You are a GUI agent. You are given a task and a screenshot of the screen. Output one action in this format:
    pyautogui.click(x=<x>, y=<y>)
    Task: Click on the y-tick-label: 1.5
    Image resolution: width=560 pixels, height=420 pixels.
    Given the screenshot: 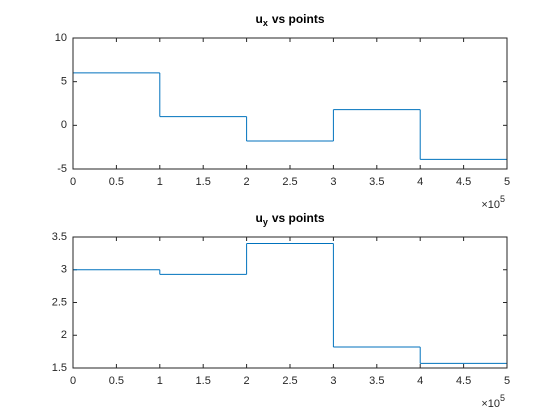 What is the action you would take?
    pyautogui.click(x=59, y=368)
    